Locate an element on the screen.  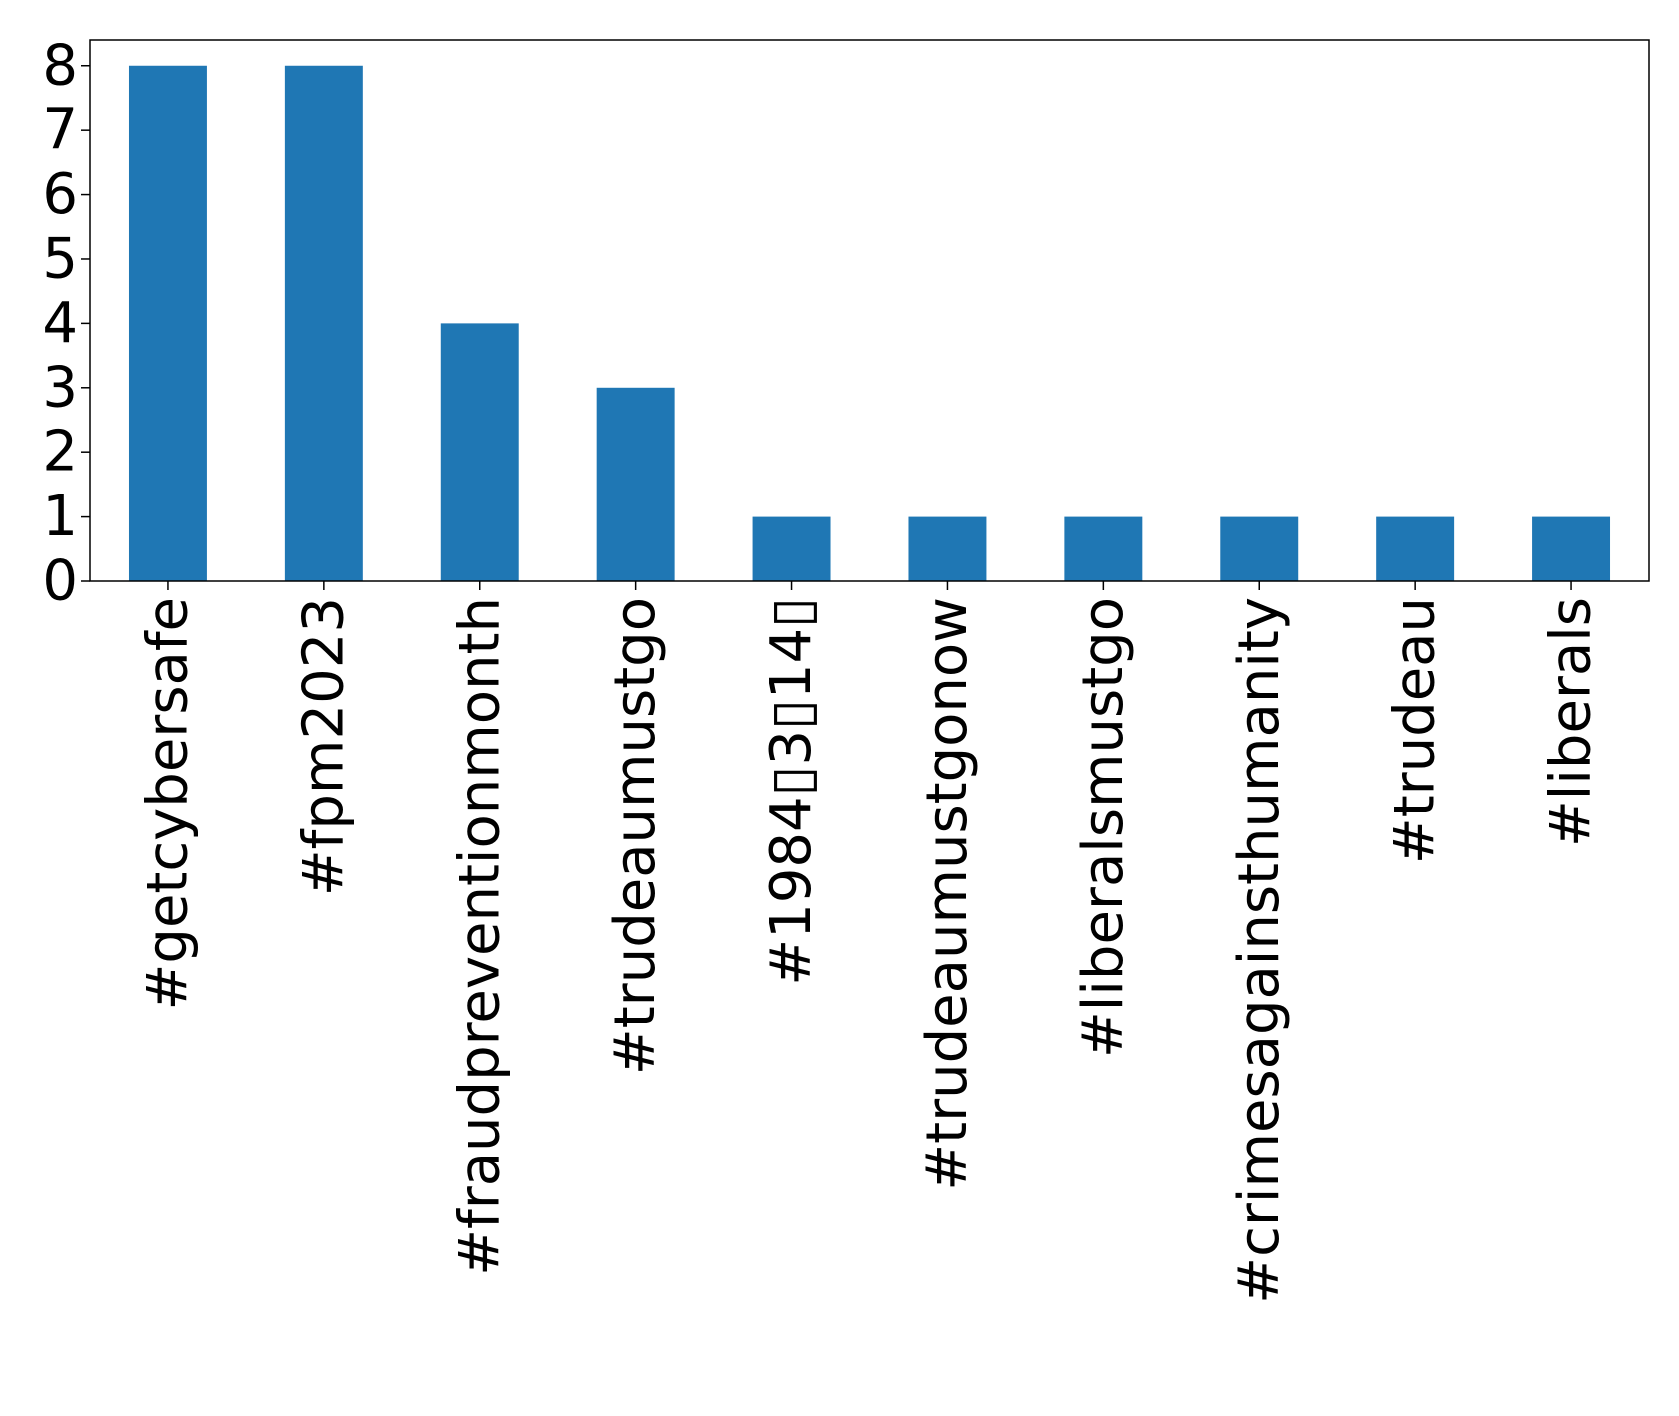
y-tick-label-8: 8 is located at coordinates (60, 65).